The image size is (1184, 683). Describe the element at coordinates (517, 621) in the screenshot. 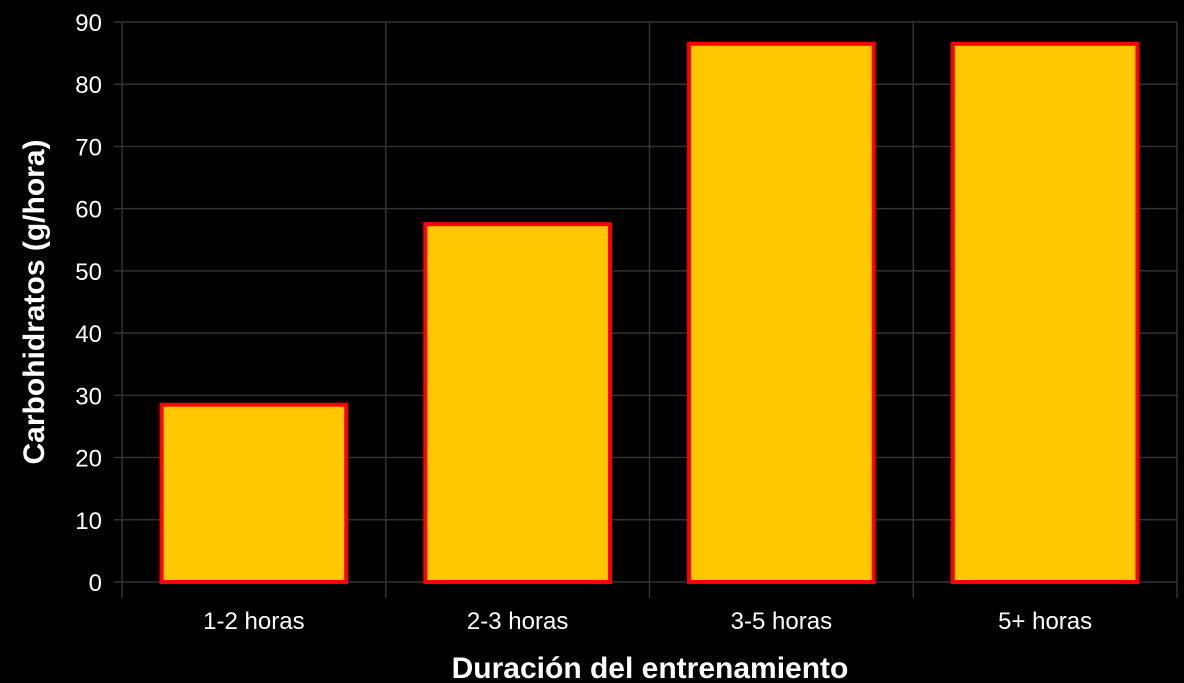

I see `x-tick-label: 2-3 horas` at that location.